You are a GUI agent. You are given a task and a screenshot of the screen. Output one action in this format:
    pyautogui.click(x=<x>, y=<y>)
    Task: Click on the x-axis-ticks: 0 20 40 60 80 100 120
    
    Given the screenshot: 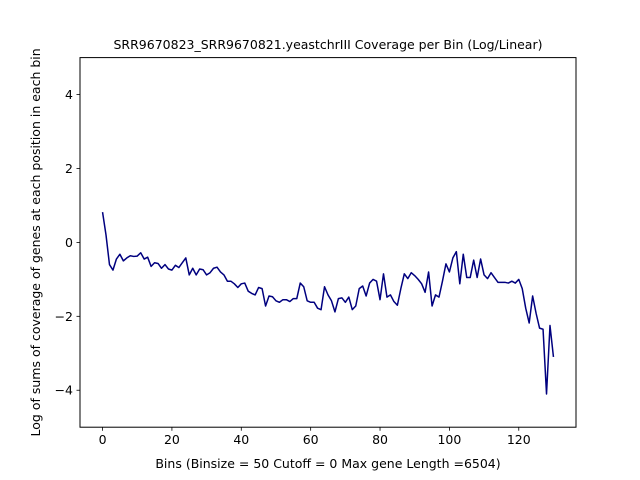 What is the action you would take?
    pyautogui.click(x=315, y=437)
    